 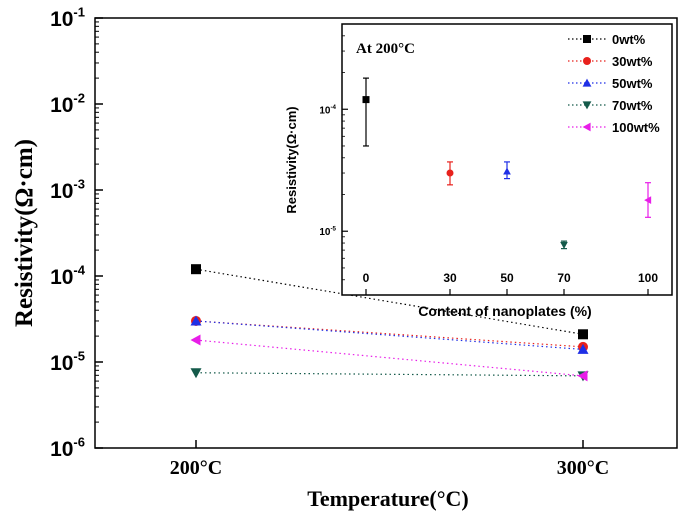 I want to click on inset-x-tick-label: 0, so click(x=366, y=278).